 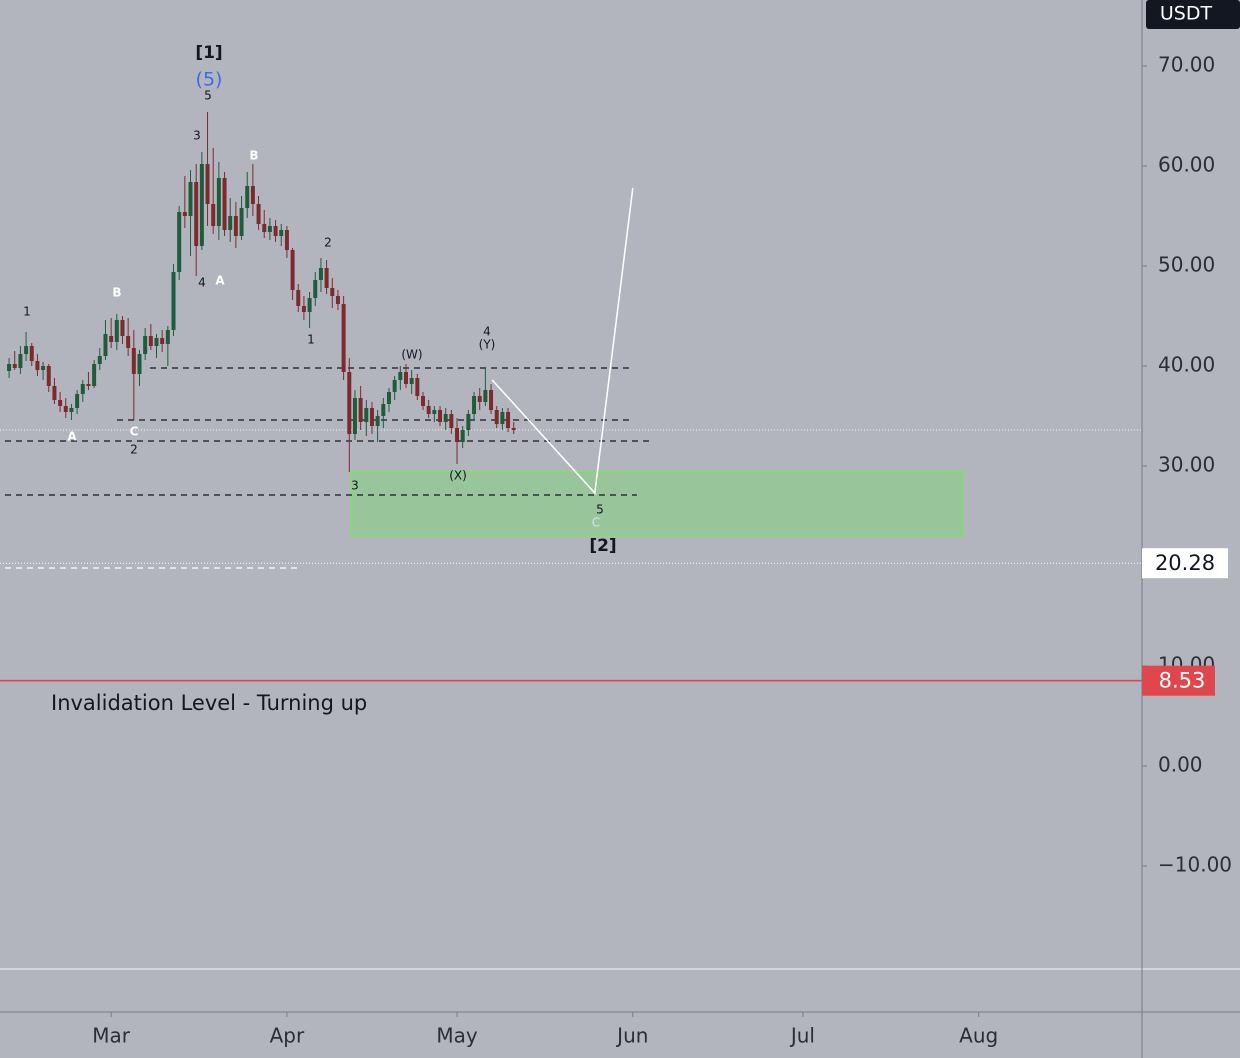 What do you see at coordinates (1186, 465) in the screenshot?
I see `y-tick-label: 30.00` at bounding box center [1186, 465].